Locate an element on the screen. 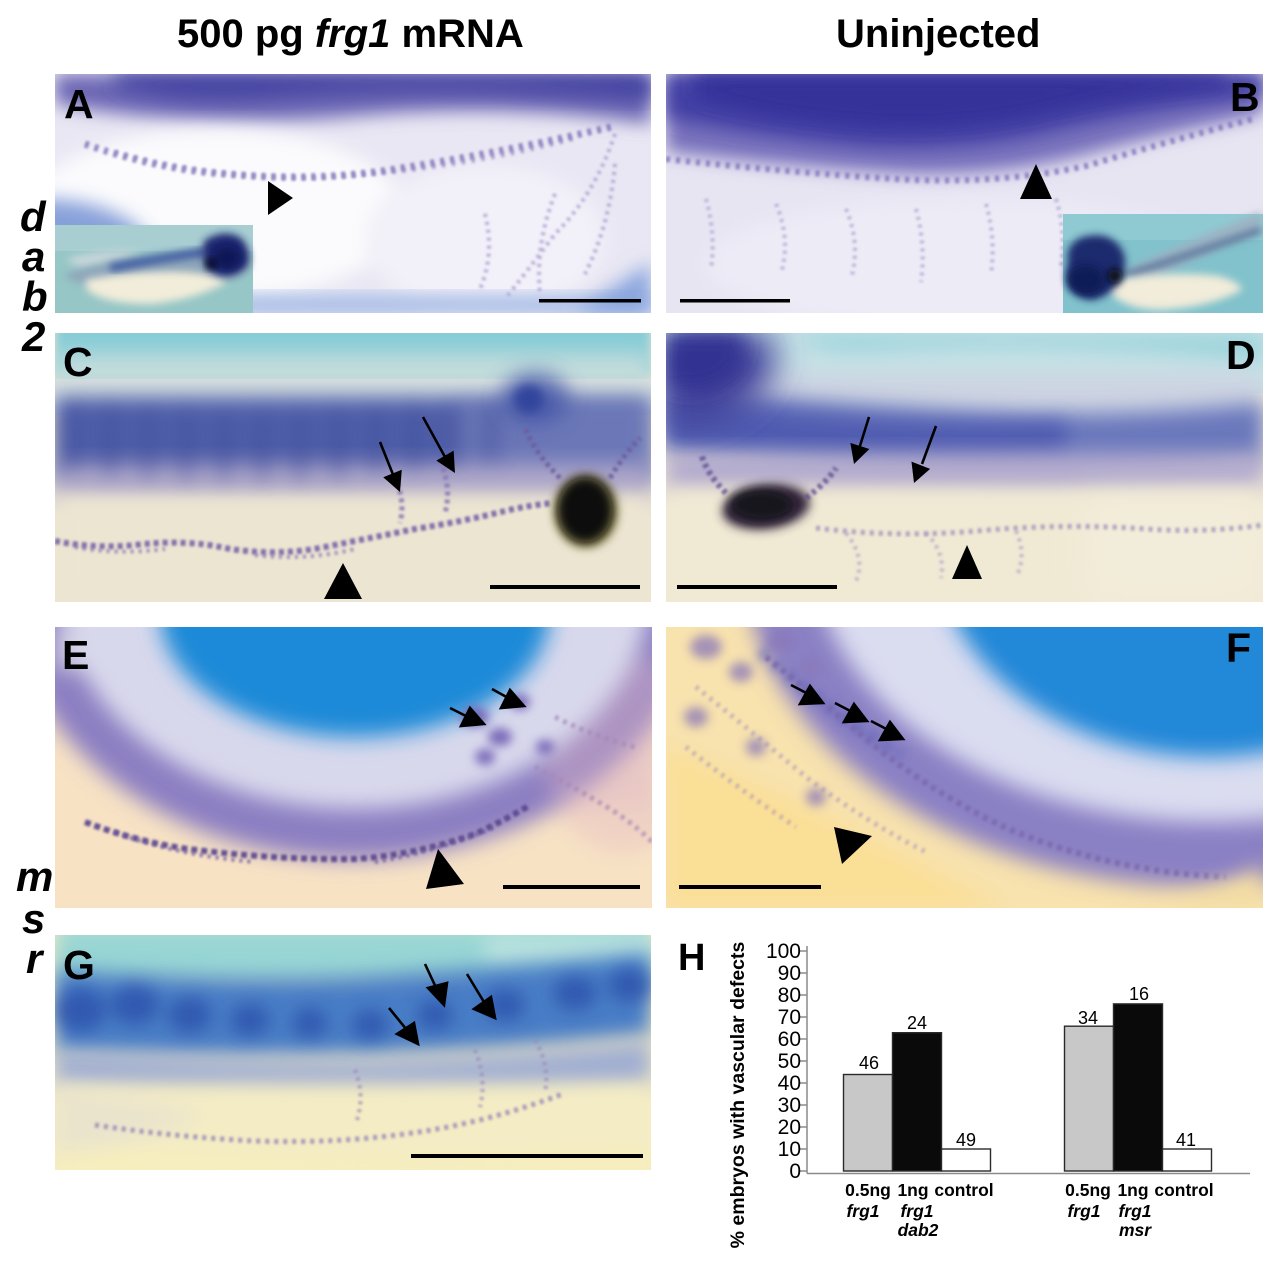  svg-text: 0 is located at coordinates (795, 1171).